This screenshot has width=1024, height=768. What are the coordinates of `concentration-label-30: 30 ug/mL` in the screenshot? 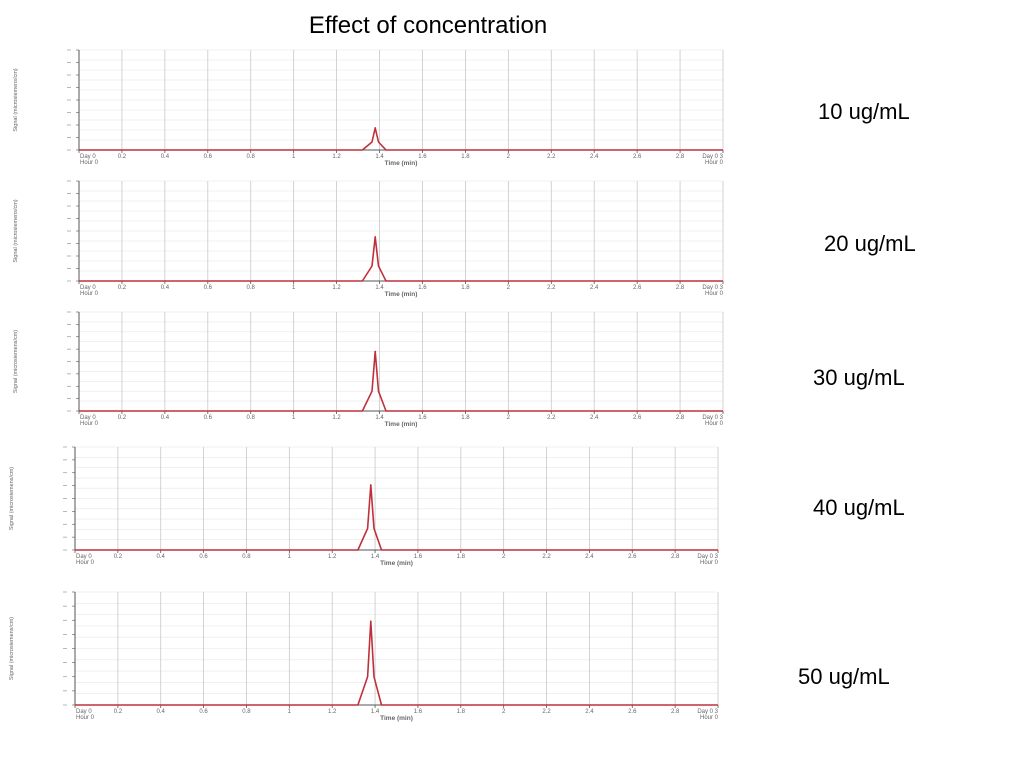 It's located at (859, 377).